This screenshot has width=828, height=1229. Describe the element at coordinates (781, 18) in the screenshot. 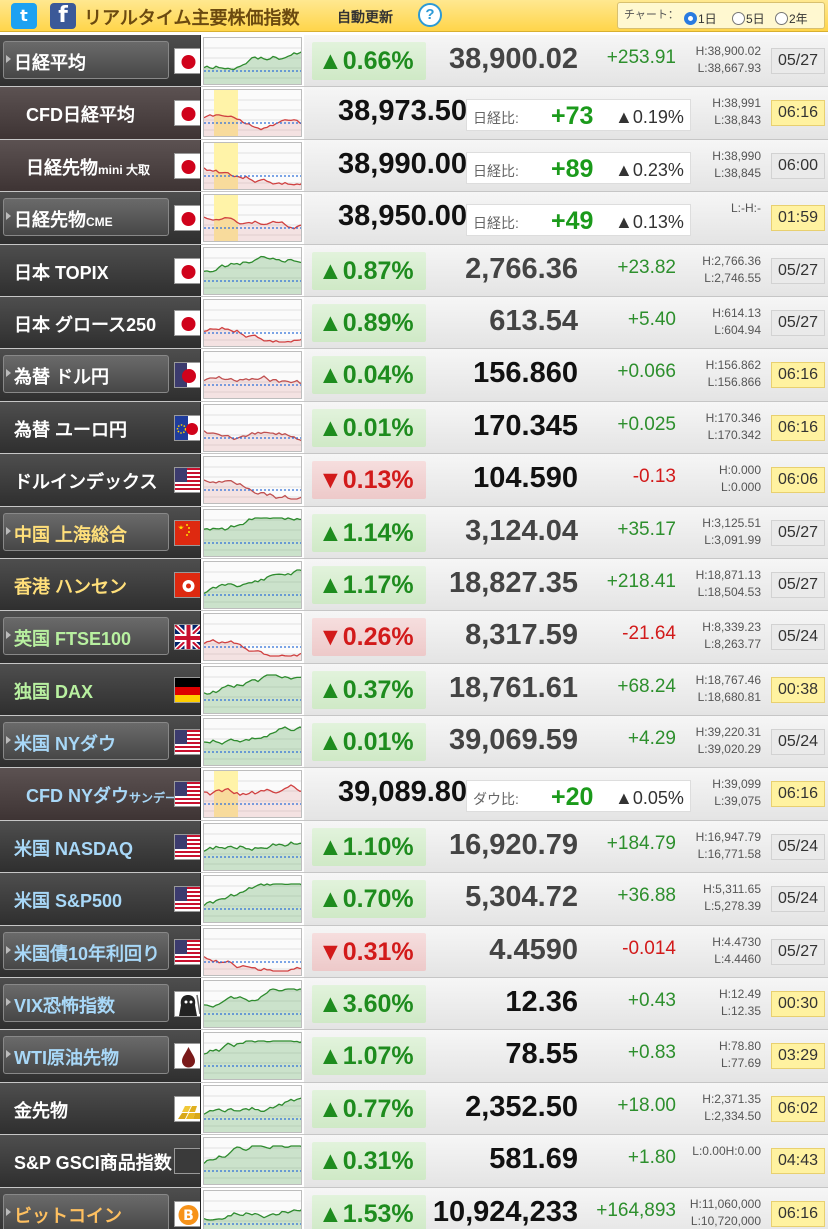

I see `radio-2year-dot` at that location.